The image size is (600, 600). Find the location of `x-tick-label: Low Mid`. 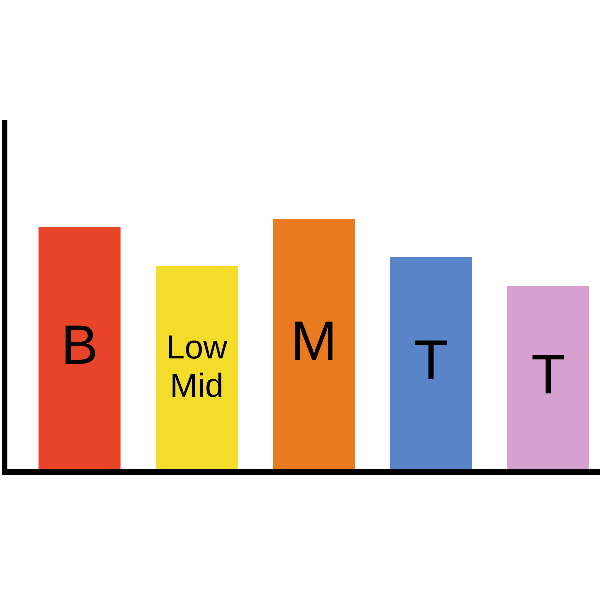

x-tick-label: Low Mid is located at coordinates (198, 367).